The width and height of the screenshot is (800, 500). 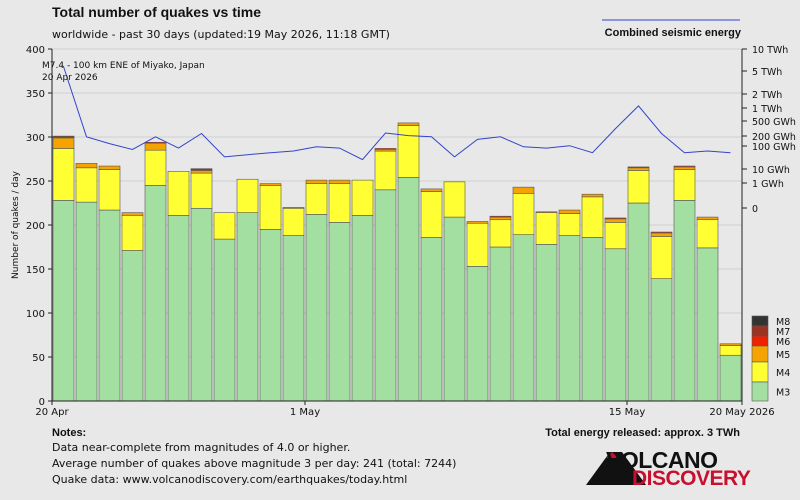 I want to click on total-energy: Total energy released: approx. 3 TWh, so click(x=642, y=433).